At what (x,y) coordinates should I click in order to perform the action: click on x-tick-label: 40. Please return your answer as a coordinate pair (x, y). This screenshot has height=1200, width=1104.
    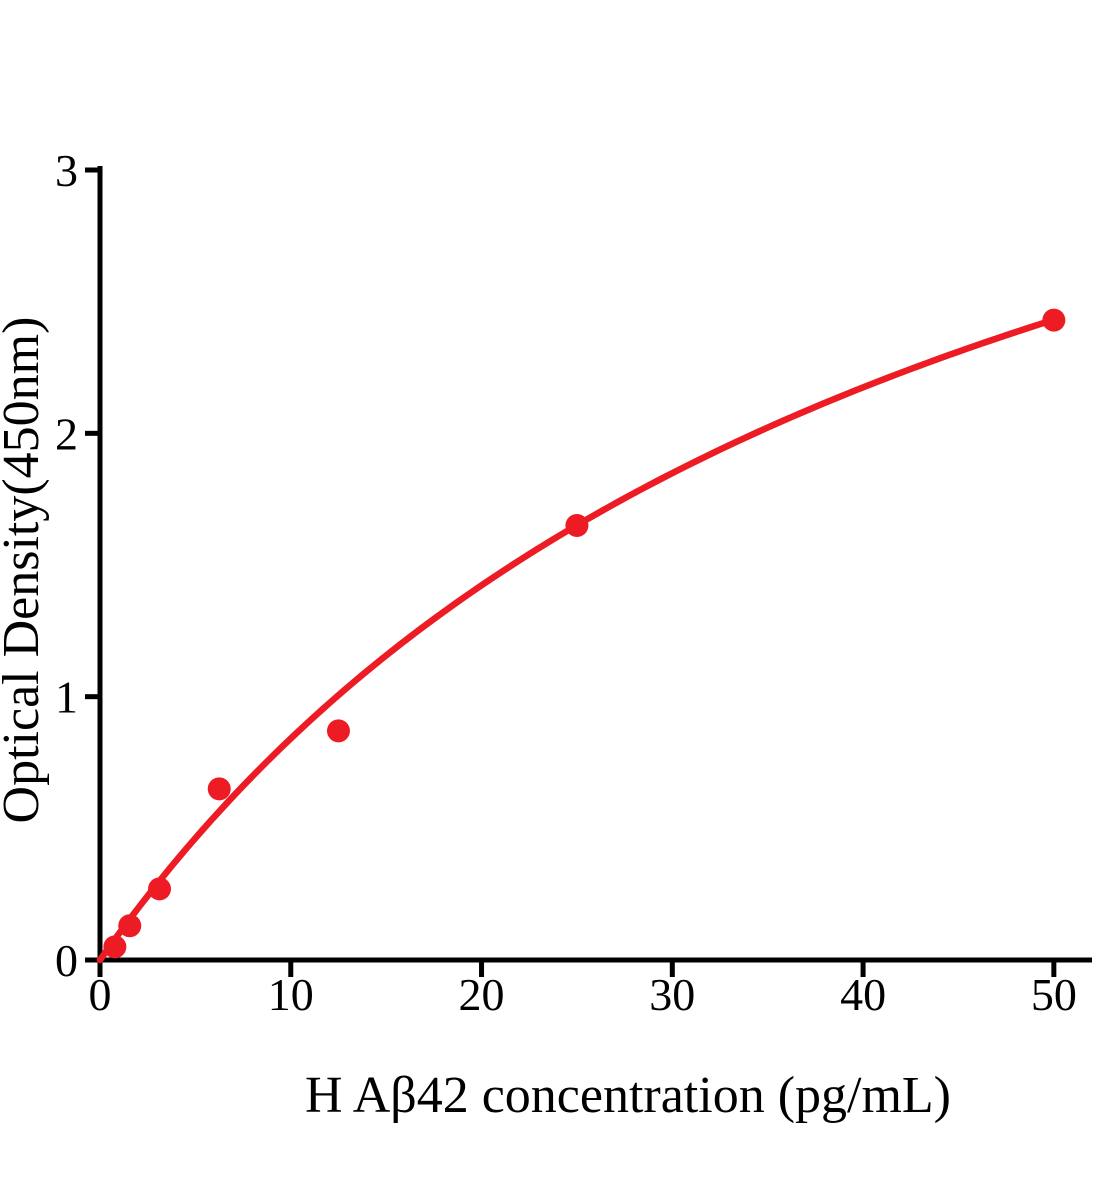
    Looking at the image, I should click on (863, 994).